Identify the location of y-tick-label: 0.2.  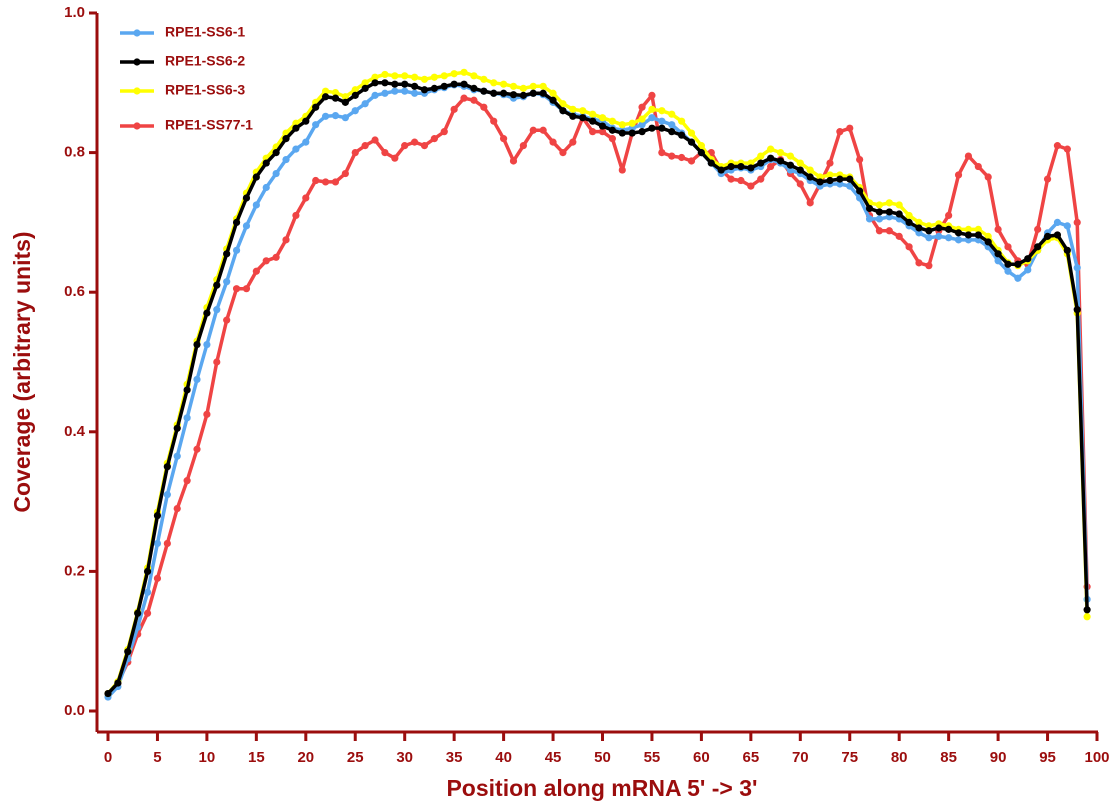
(74, 570).